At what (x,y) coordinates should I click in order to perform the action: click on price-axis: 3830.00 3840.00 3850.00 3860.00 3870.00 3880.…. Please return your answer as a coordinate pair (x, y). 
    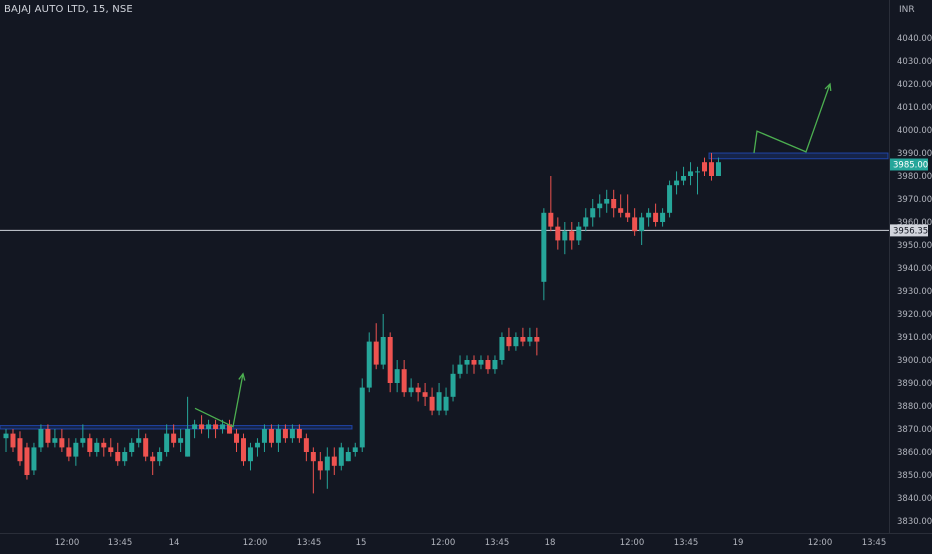
    Looking at the image, I should click on (914, 280).